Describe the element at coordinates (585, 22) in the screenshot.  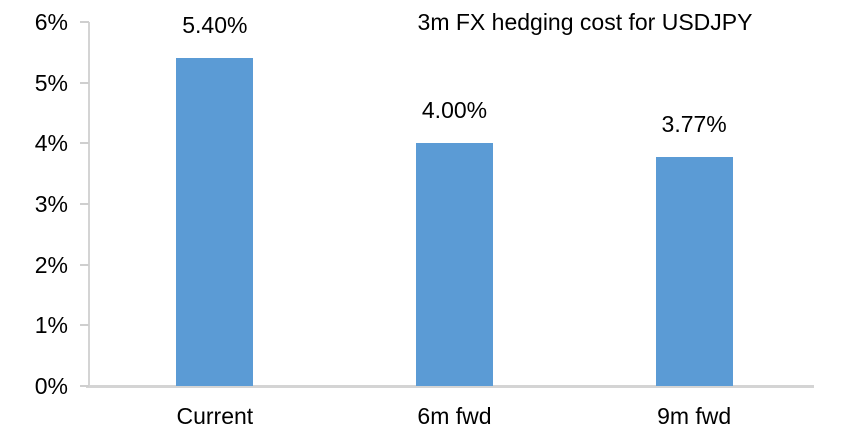
I see `chart-title: 3m FX hedging cost for USDJPY` at that location.